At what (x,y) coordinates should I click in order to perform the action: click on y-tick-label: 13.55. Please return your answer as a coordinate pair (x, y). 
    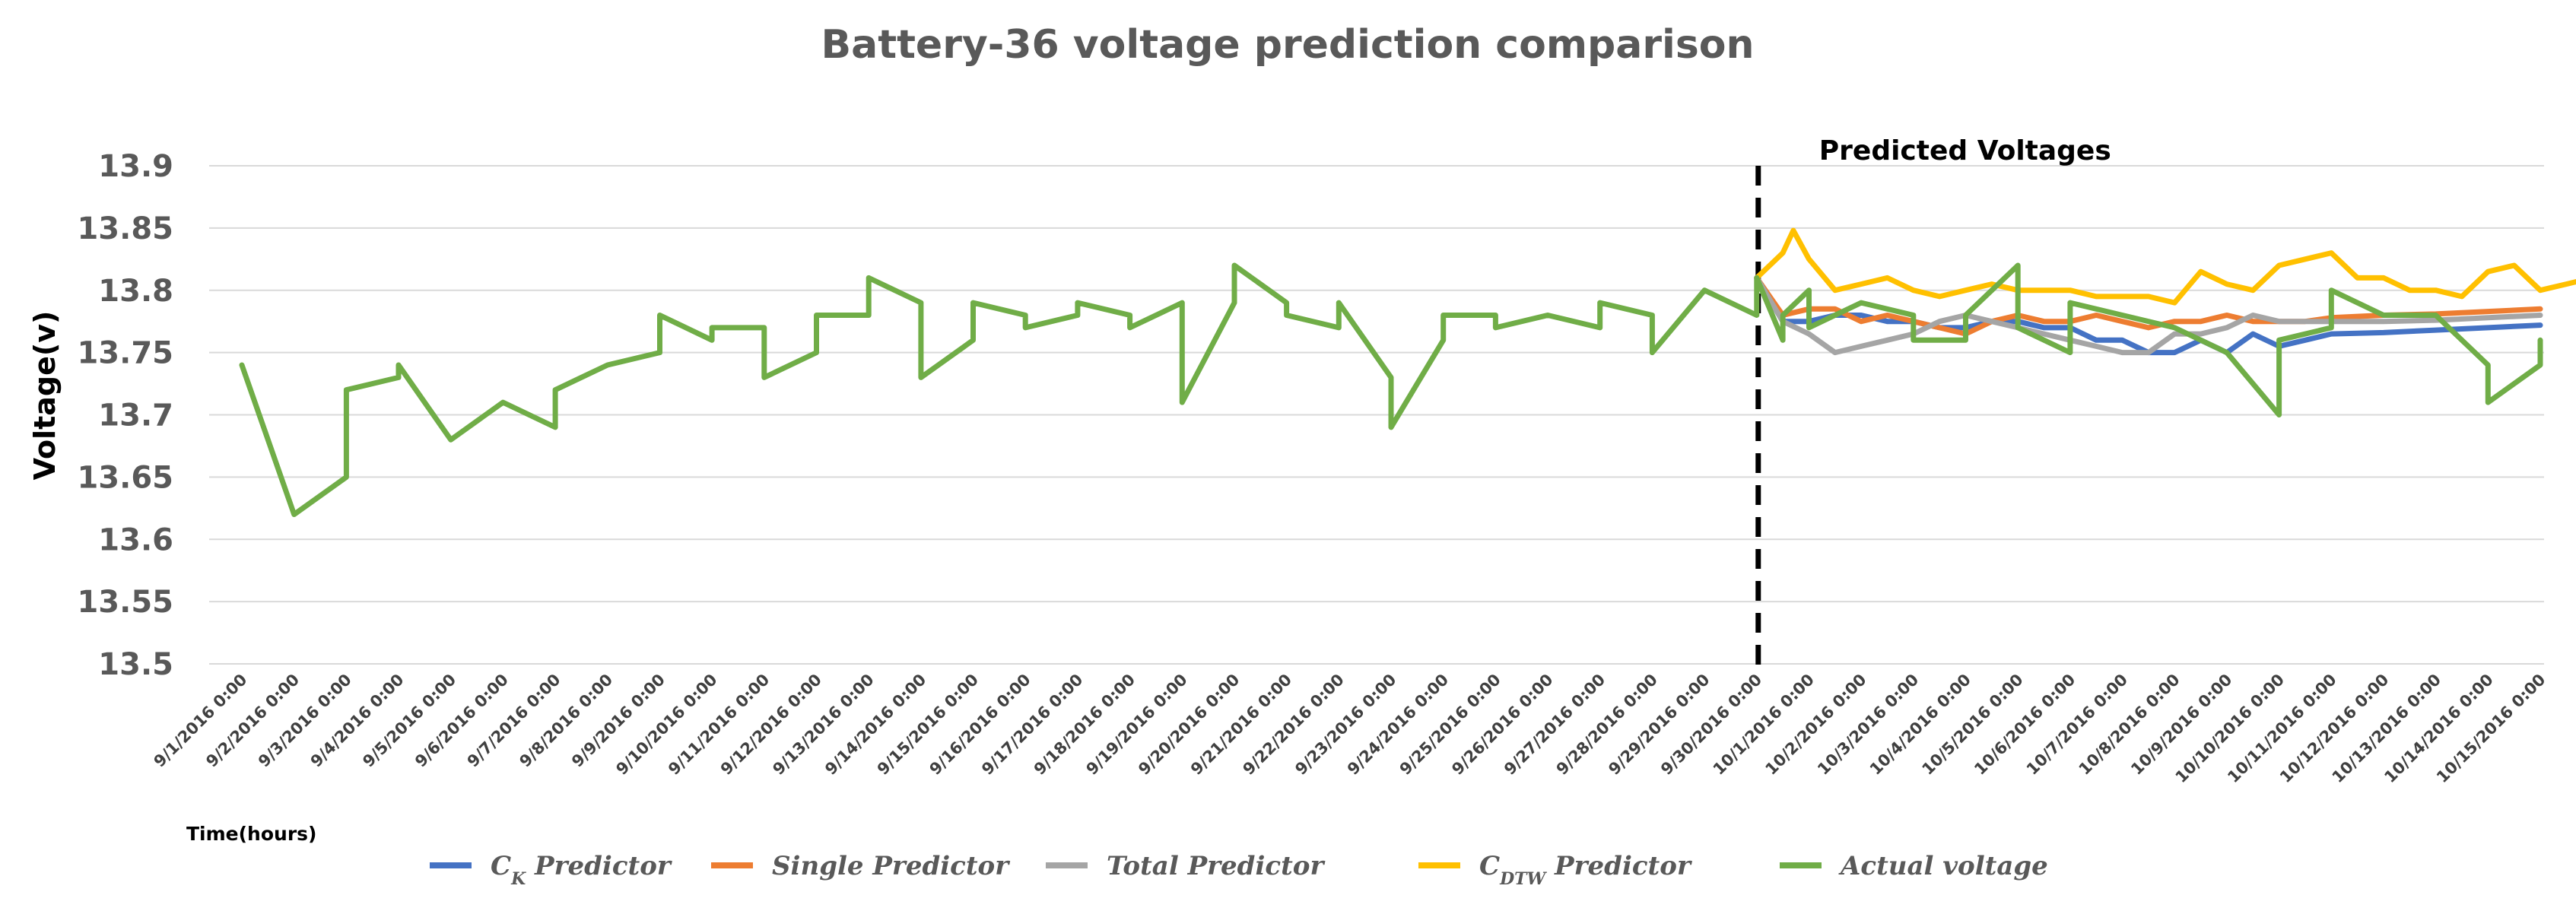
    Looking at the image, I should click on (125, 602).